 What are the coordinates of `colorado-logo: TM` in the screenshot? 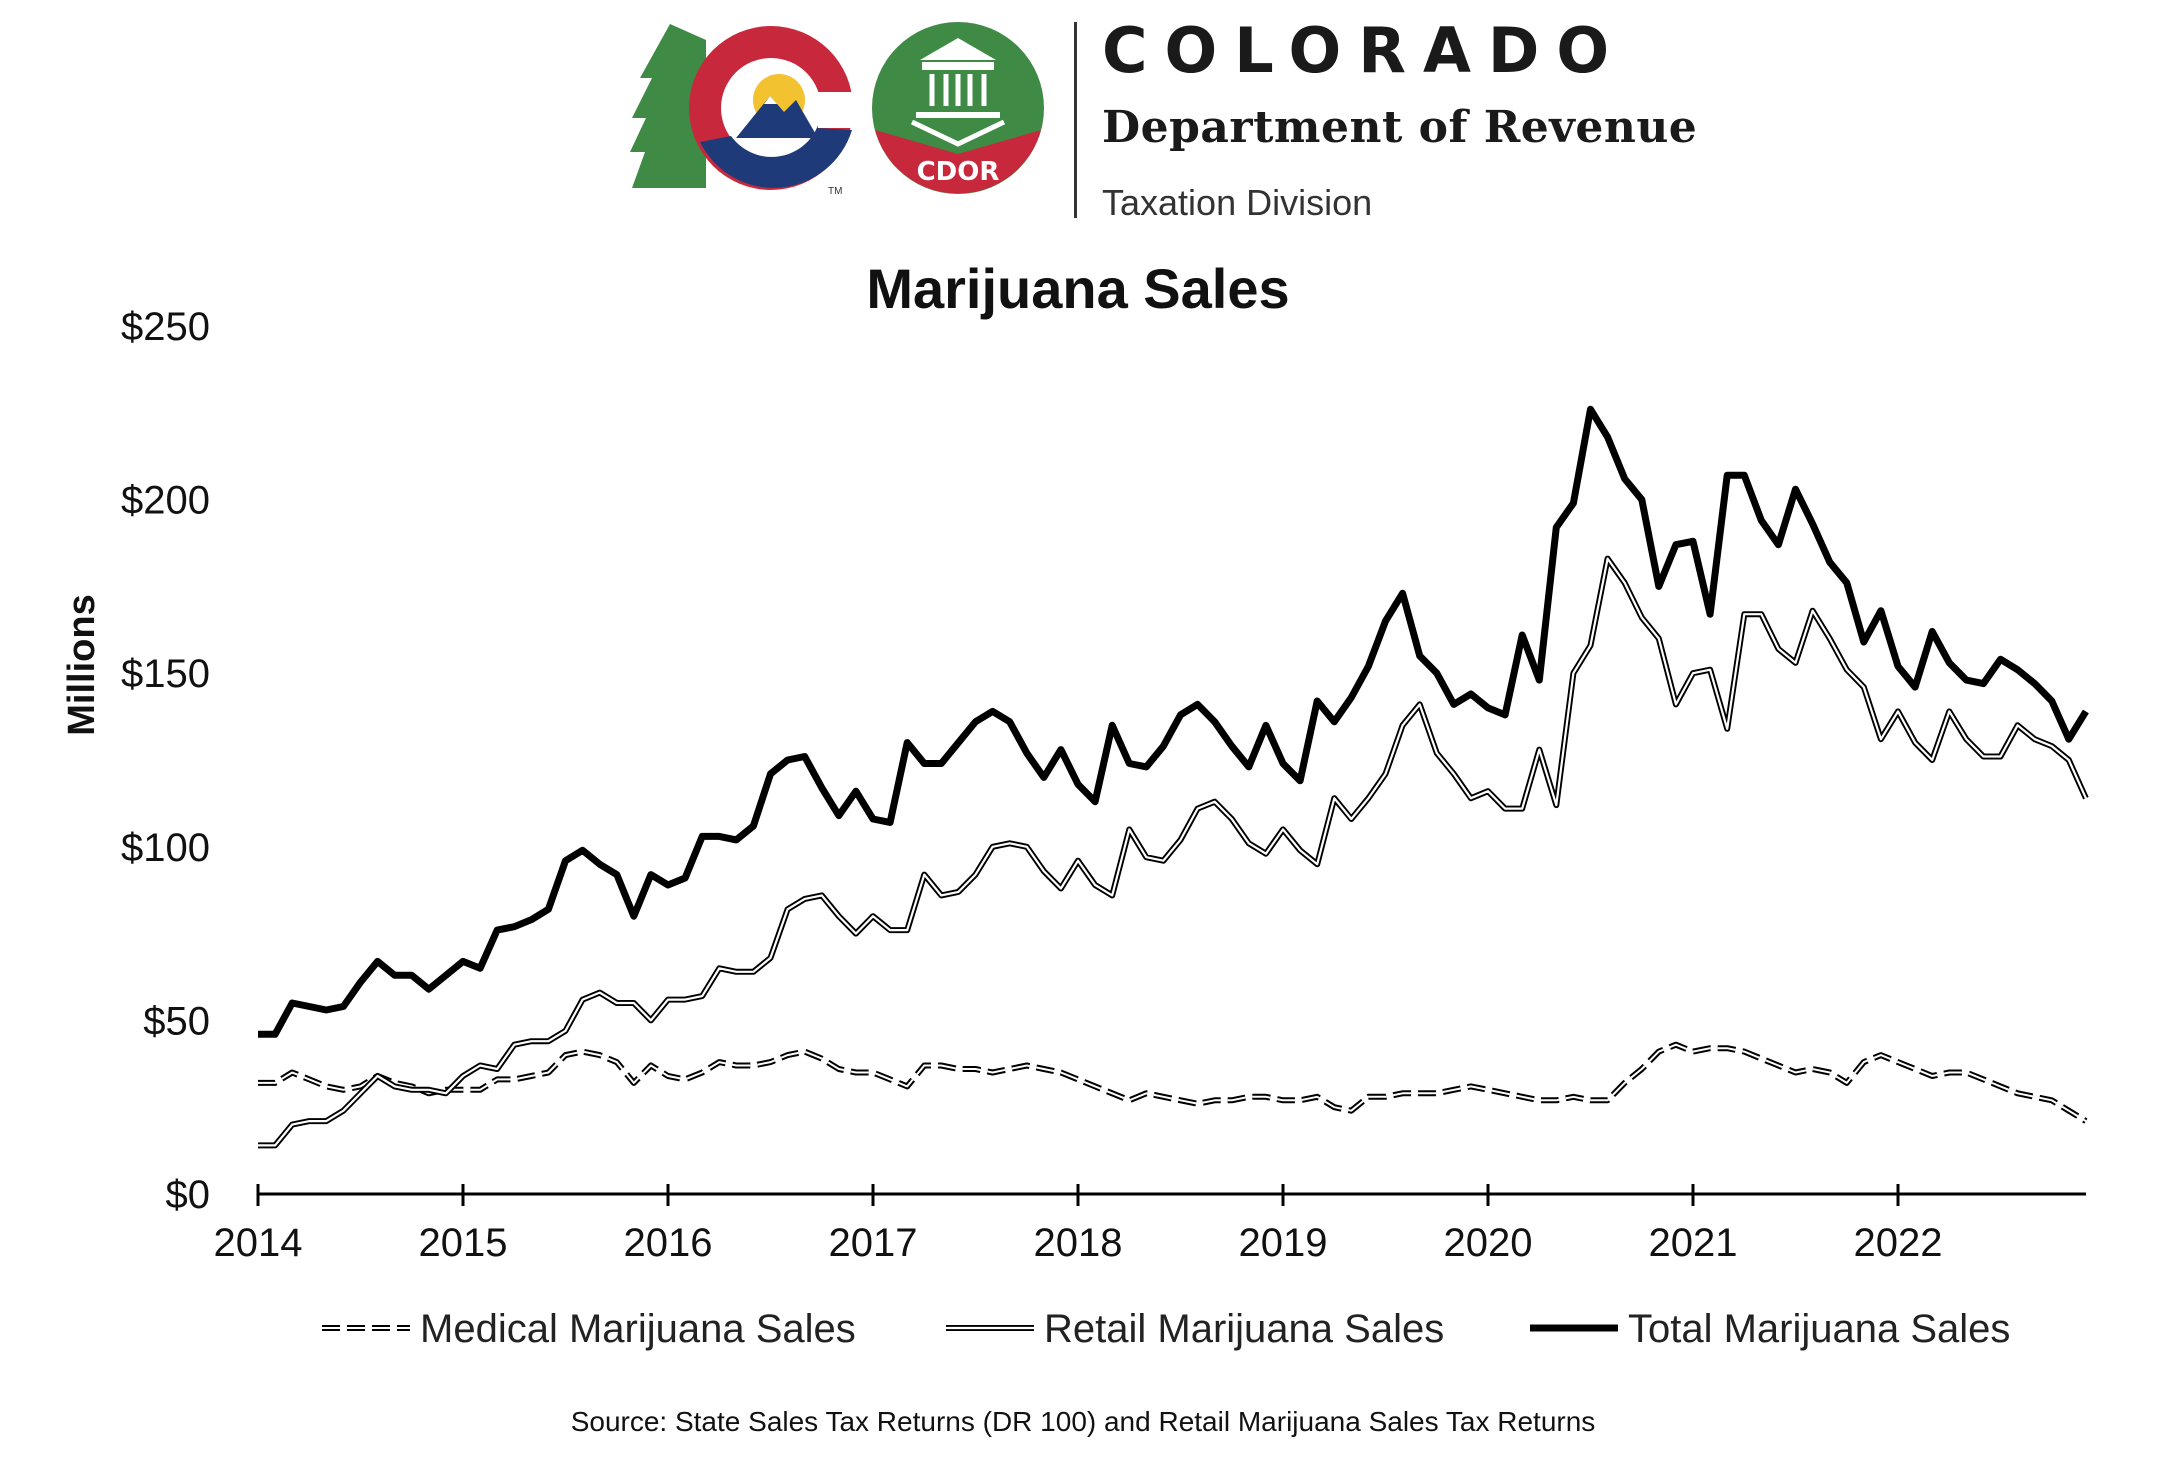 It's located at (746, 110).